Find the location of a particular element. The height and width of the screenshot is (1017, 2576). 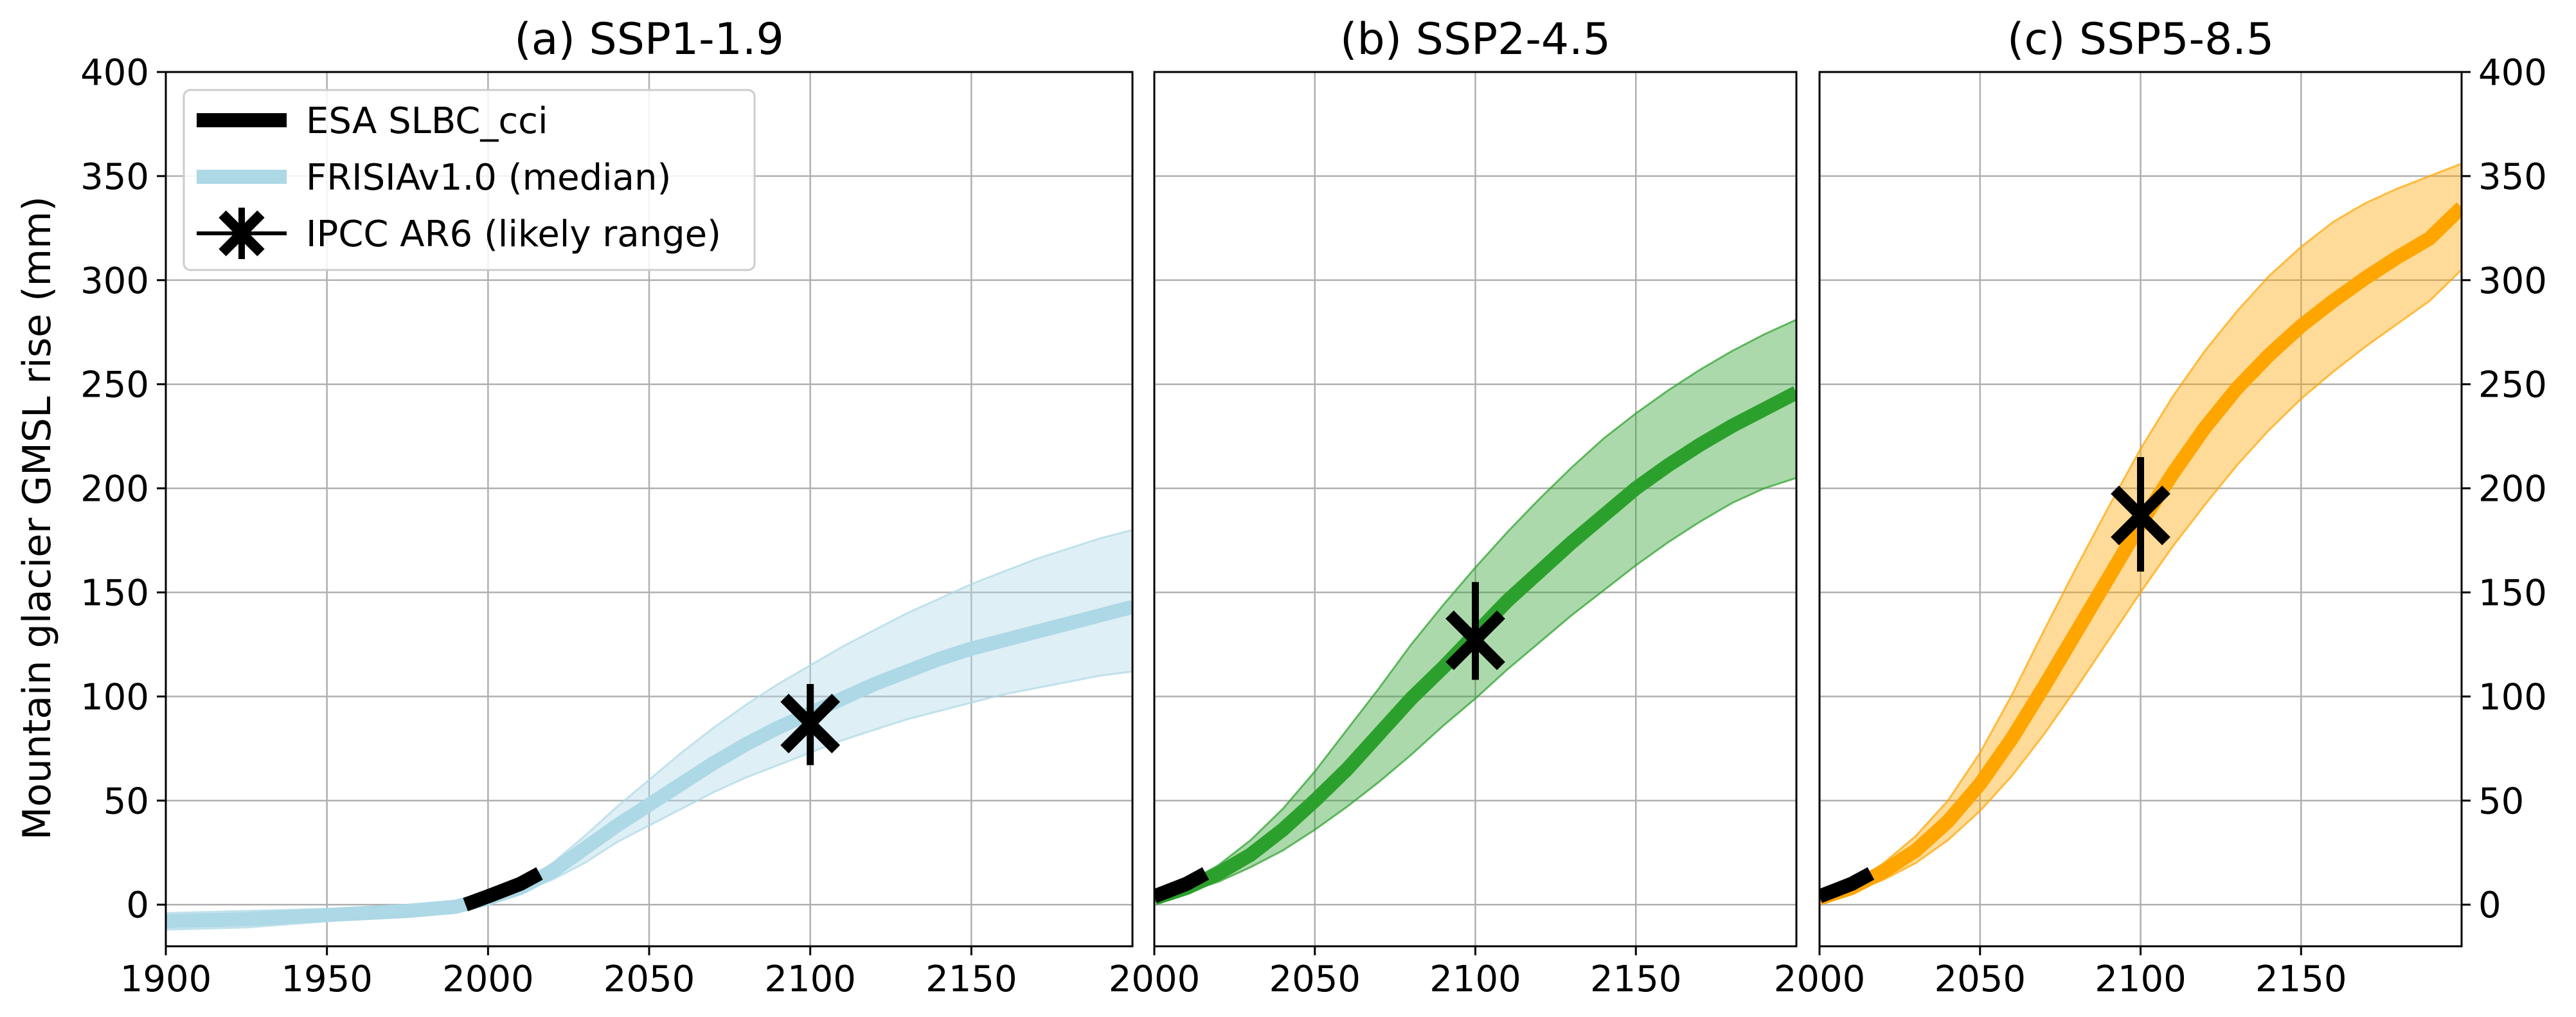

x-tick-label-2050-a: 2050 is located at coordinates (649, 980).